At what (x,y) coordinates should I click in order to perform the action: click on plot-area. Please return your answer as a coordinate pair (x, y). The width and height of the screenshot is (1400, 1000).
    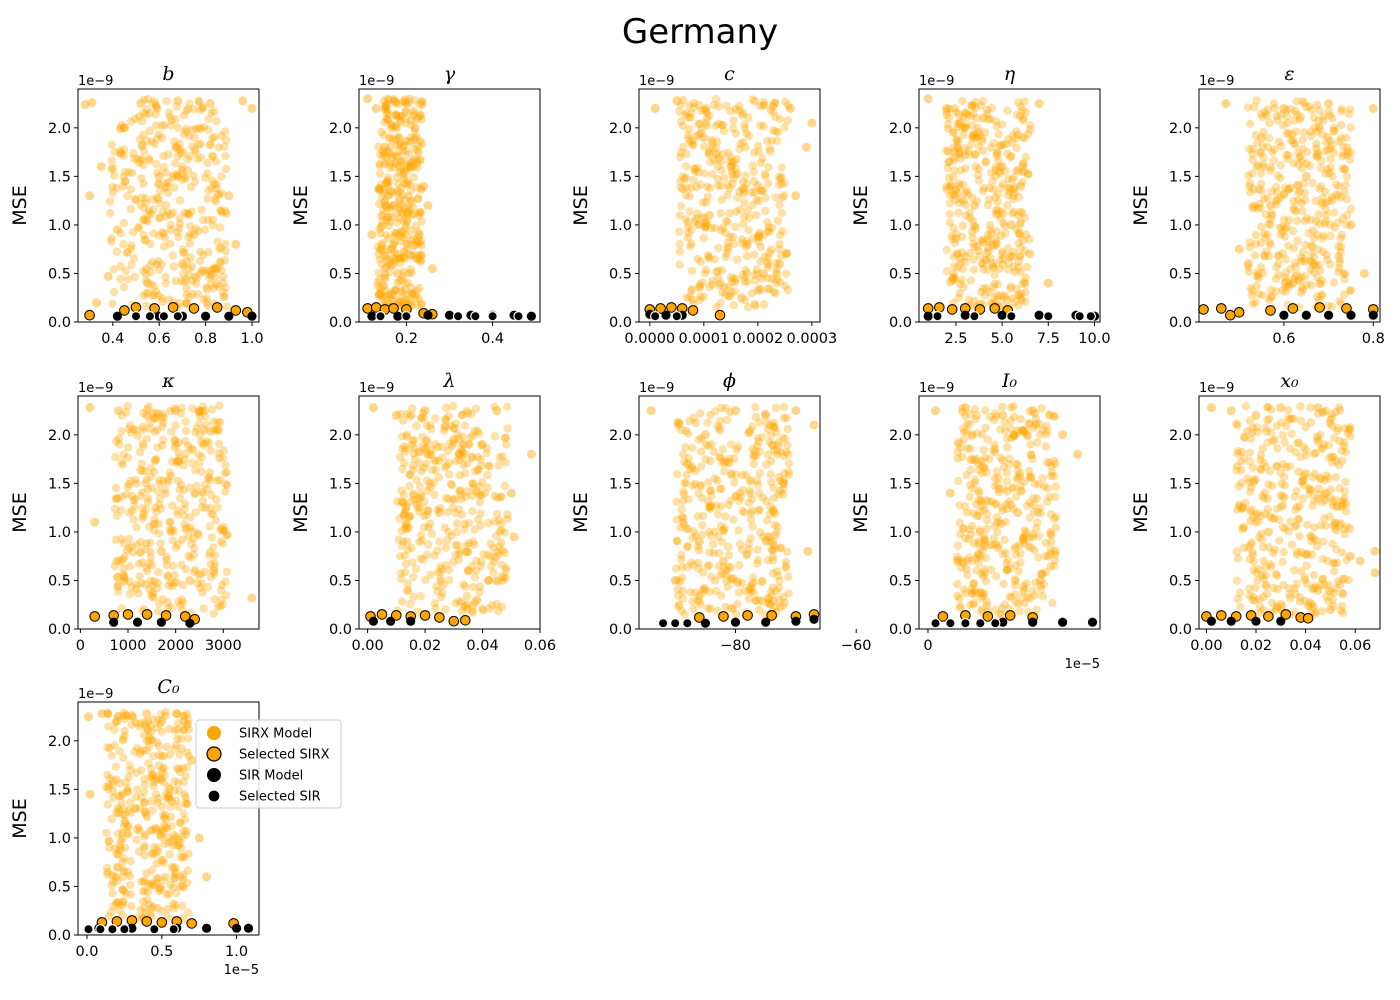
    Looking at the image, I should click on (1290, 514).